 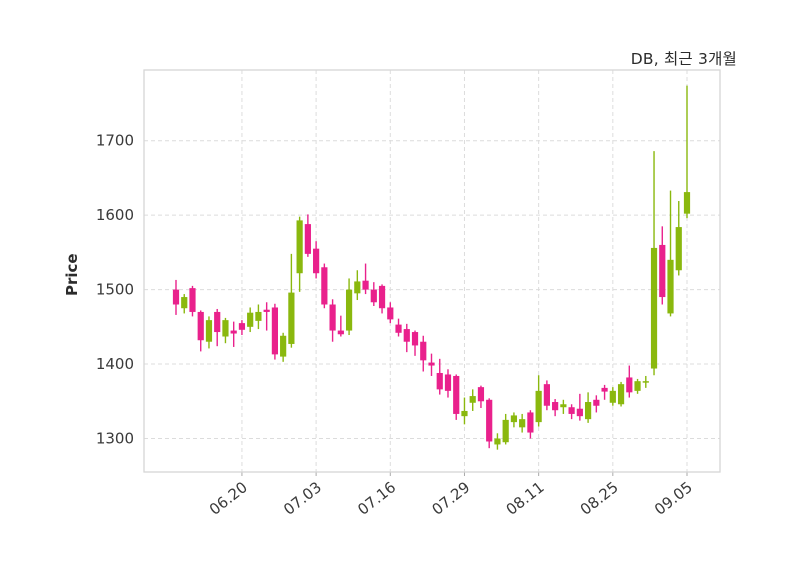 I want to click on x-tick-label: 07.29, so click(x=450, y=498).